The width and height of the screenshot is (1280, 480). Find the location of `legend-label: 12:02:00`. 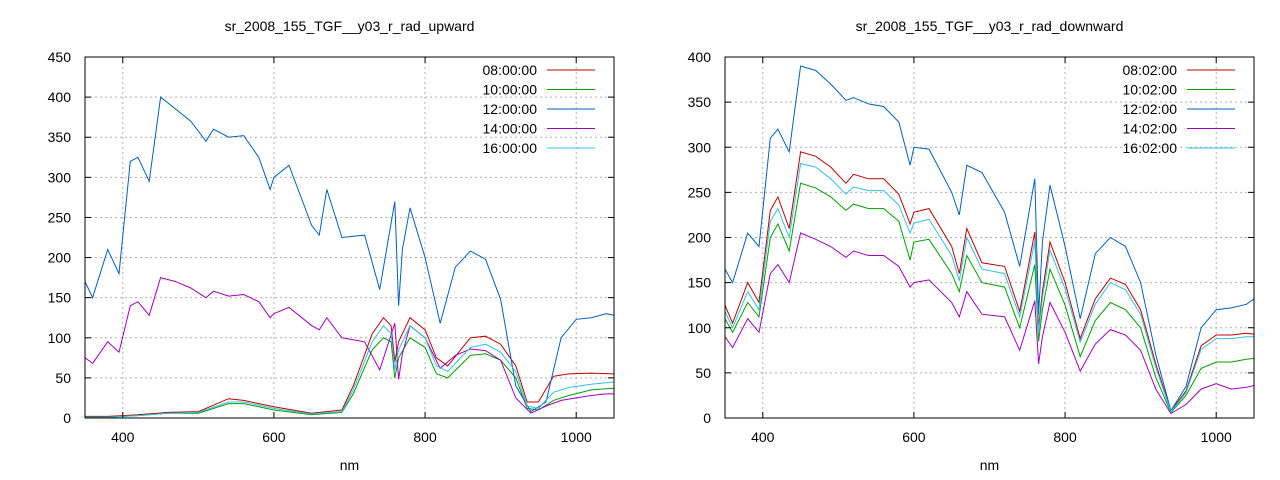

legend-label: 12:02:00 is located at coordinates (1150, 109).